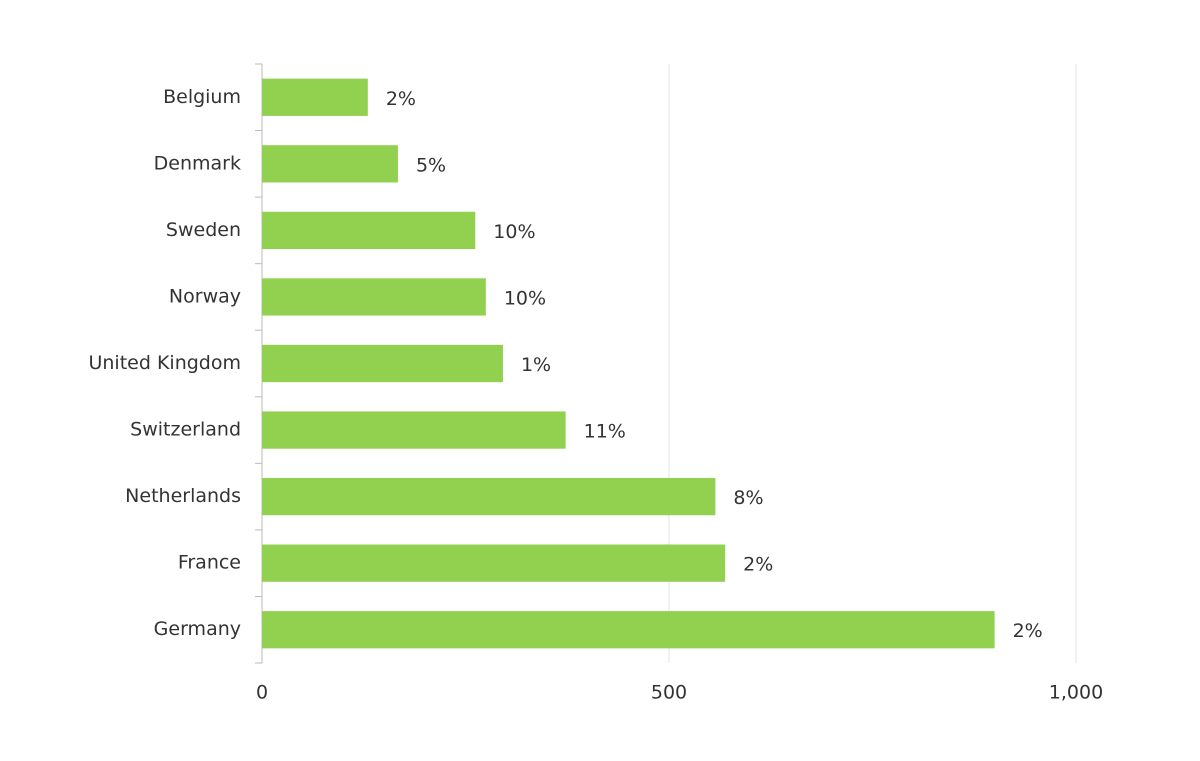 This screenshot has height=761, width=1200. Describe the element at coordinates (209, 563) in the screenshot. I see `y-tick-label: France` at that location.